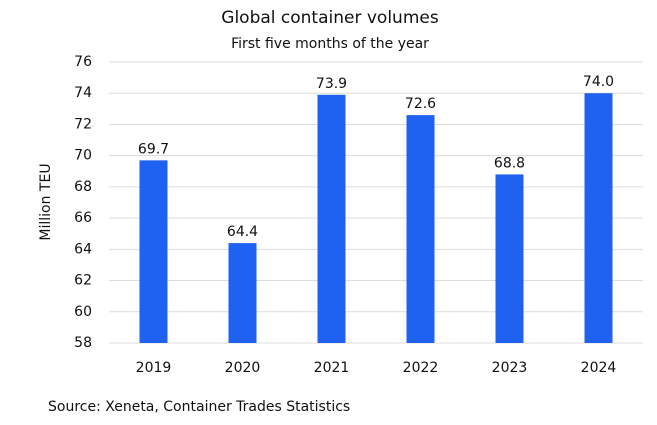 The width and height of the screenshot is (657, 425). I want to click on y-tick-label: 68, so click(83, 187).